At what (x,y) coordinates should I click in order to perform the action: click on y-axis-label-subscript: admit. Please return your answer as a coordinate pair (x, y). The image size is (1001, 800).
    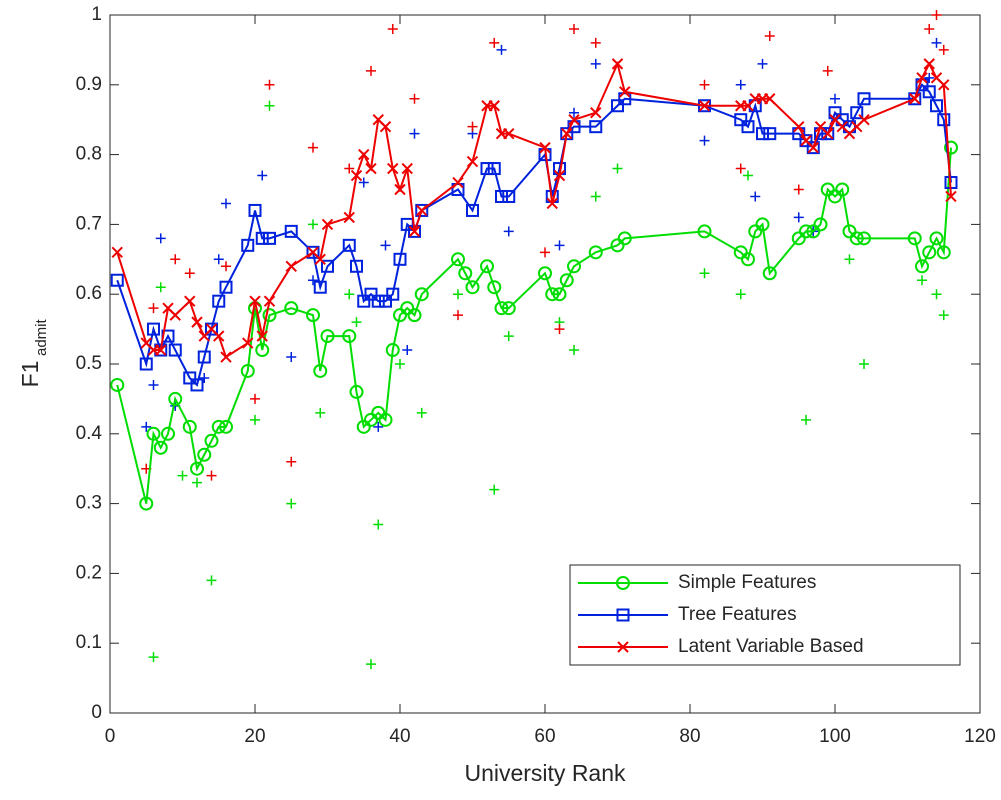
    Looking at the image, I should click on (41, 337).